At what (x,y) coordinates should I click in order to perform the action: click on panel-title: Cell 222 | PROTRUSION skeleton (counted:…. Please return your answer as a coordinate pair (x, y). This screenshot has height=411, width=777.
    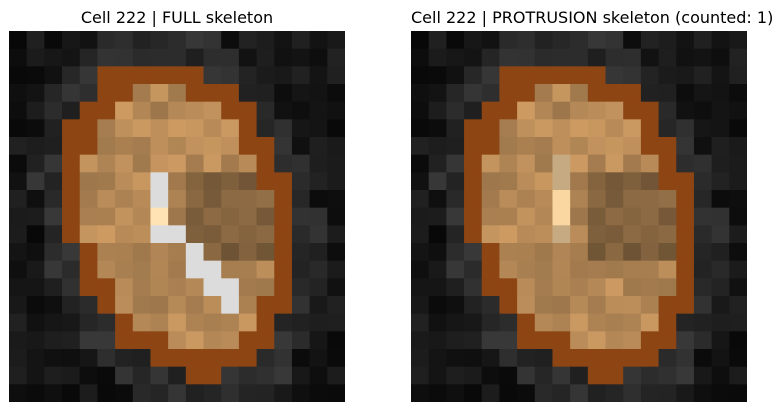
    Looking at the image, I should click on (592, 17).